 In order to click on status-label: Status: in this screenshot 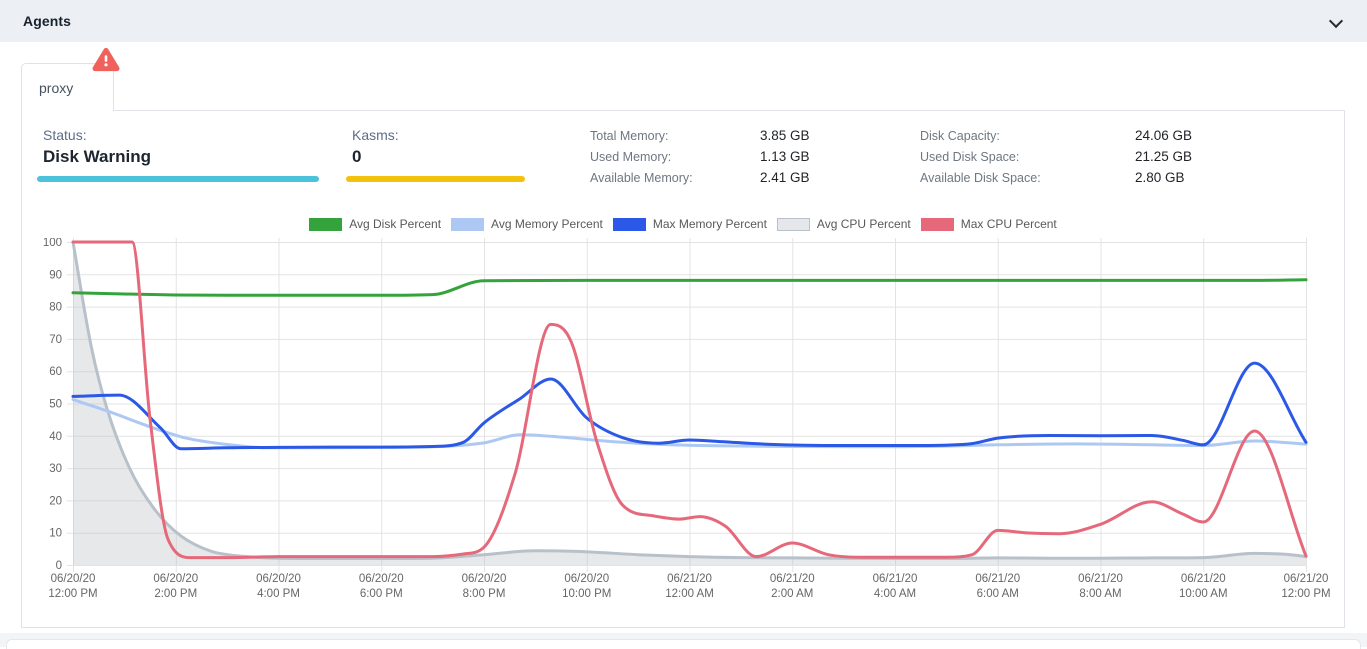, I will do `click(65, 135)`.